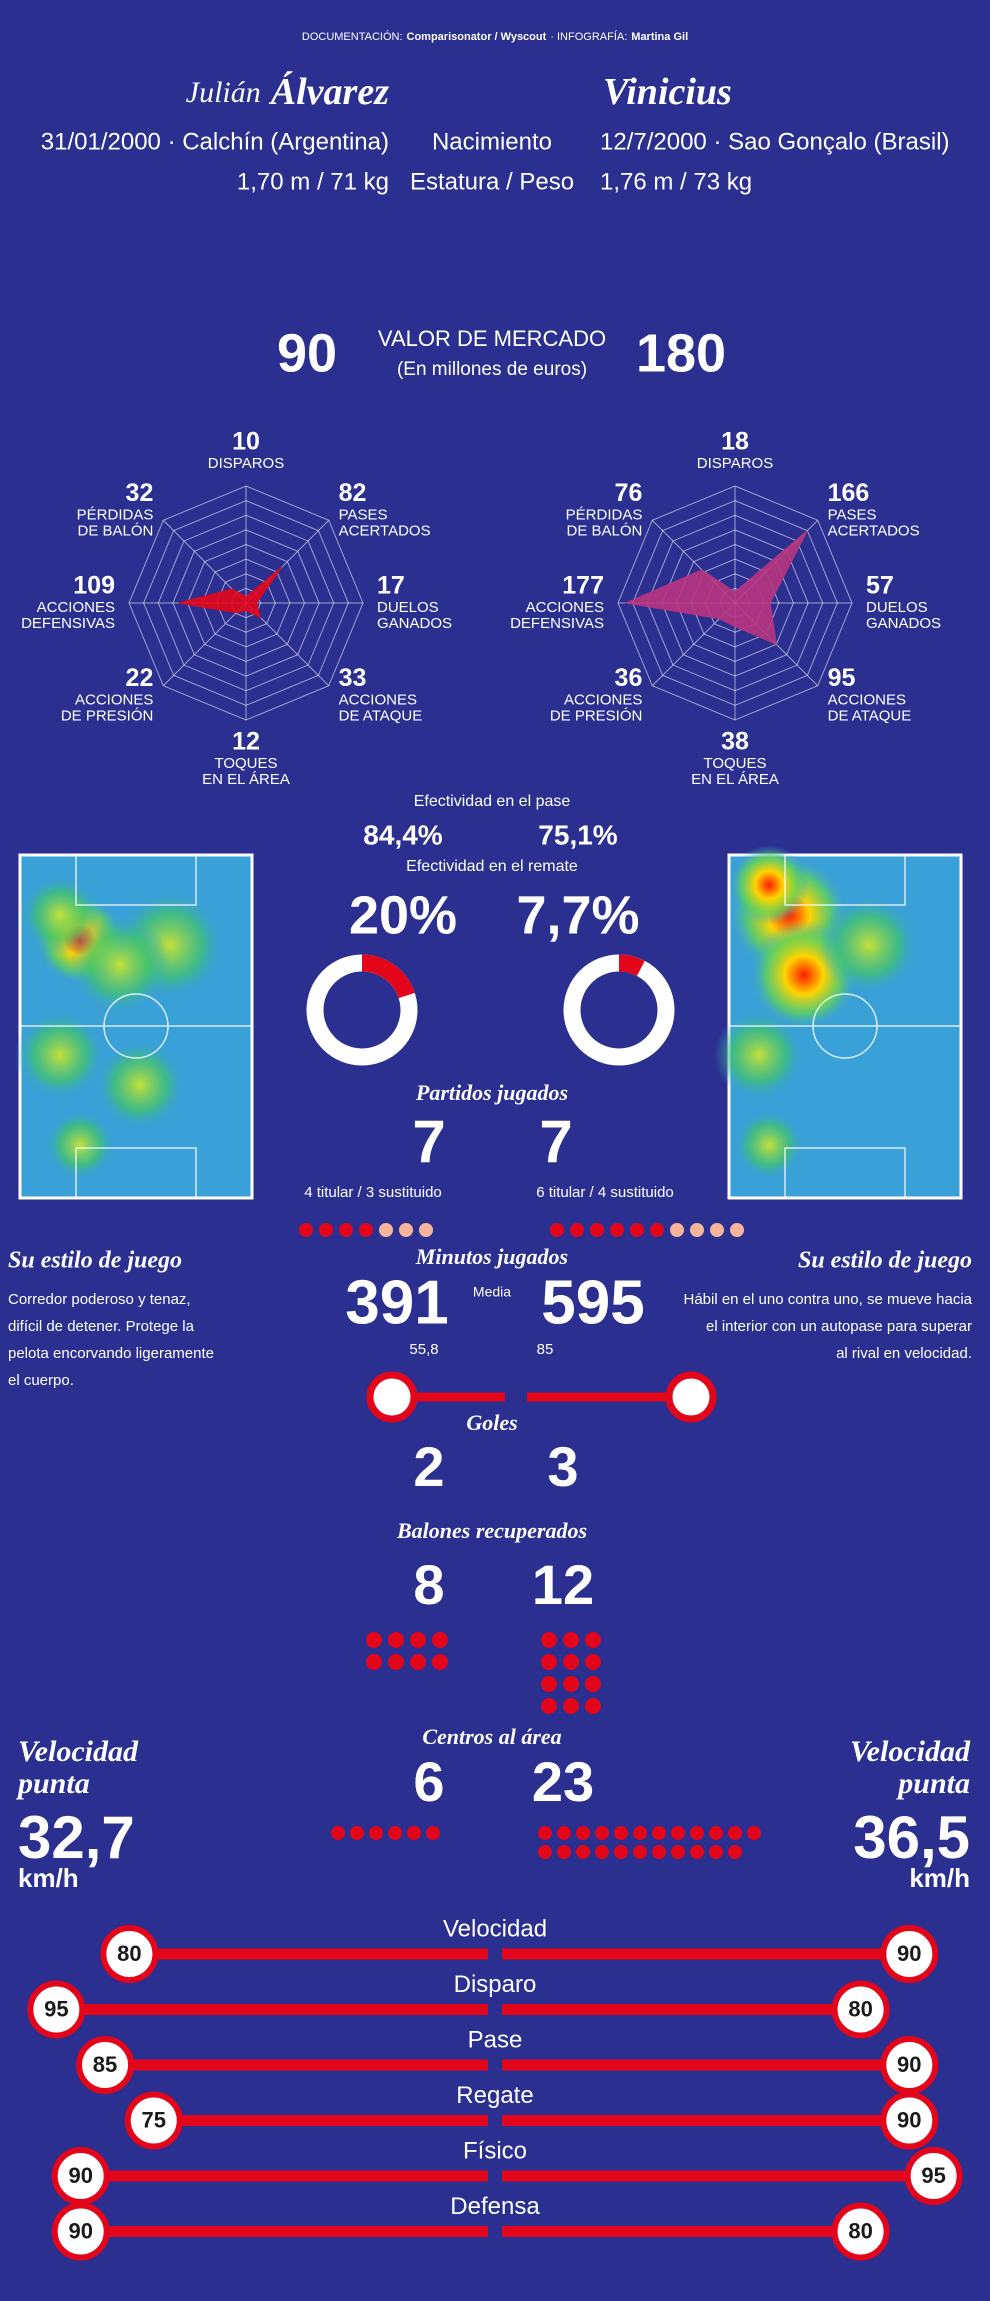 The height and width of the screenshot is (2301, 990). What do you see at coordinates (402, 834) in the screenshot?
I see `pass-effectiveness: 84,4%` at bounding box center [402, 834].